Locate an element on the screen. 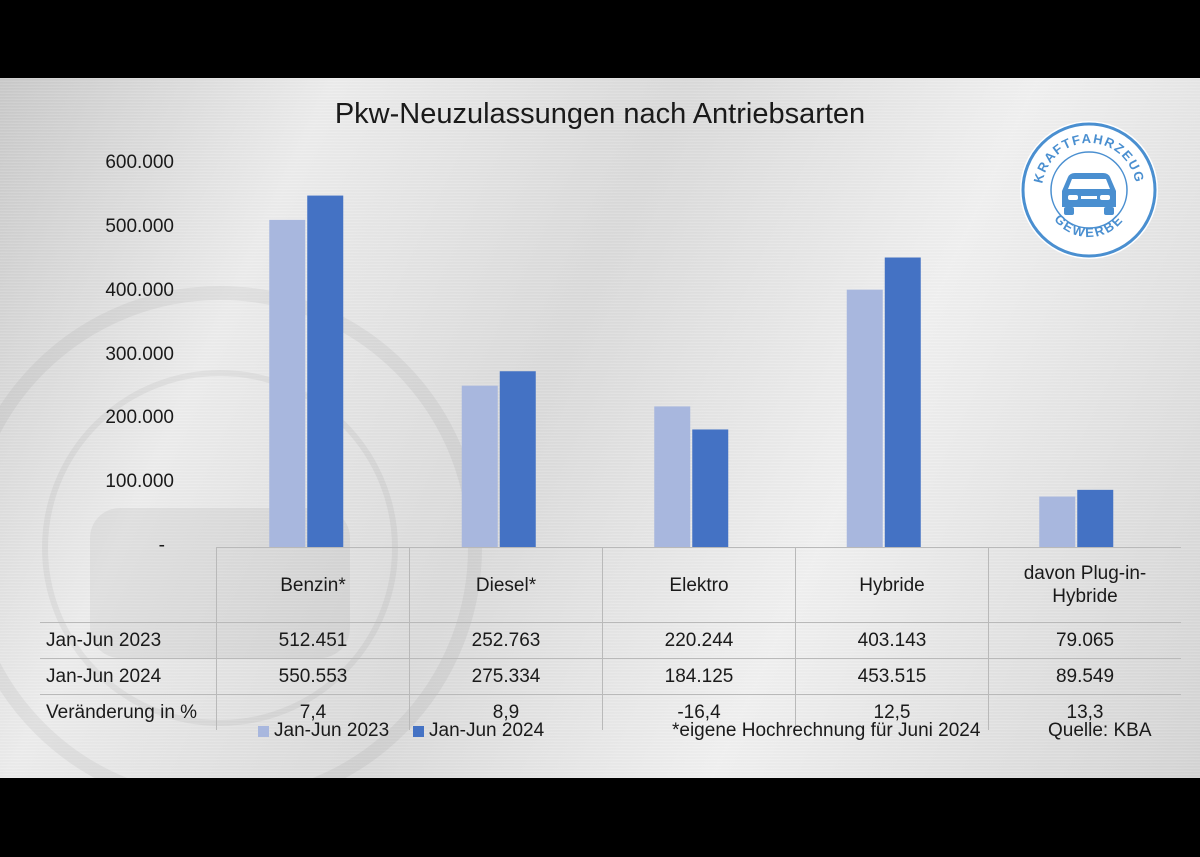 This screenshot has width=1200, height=857. y-tick-label: 200.000 is located at coordinates (139, 418).